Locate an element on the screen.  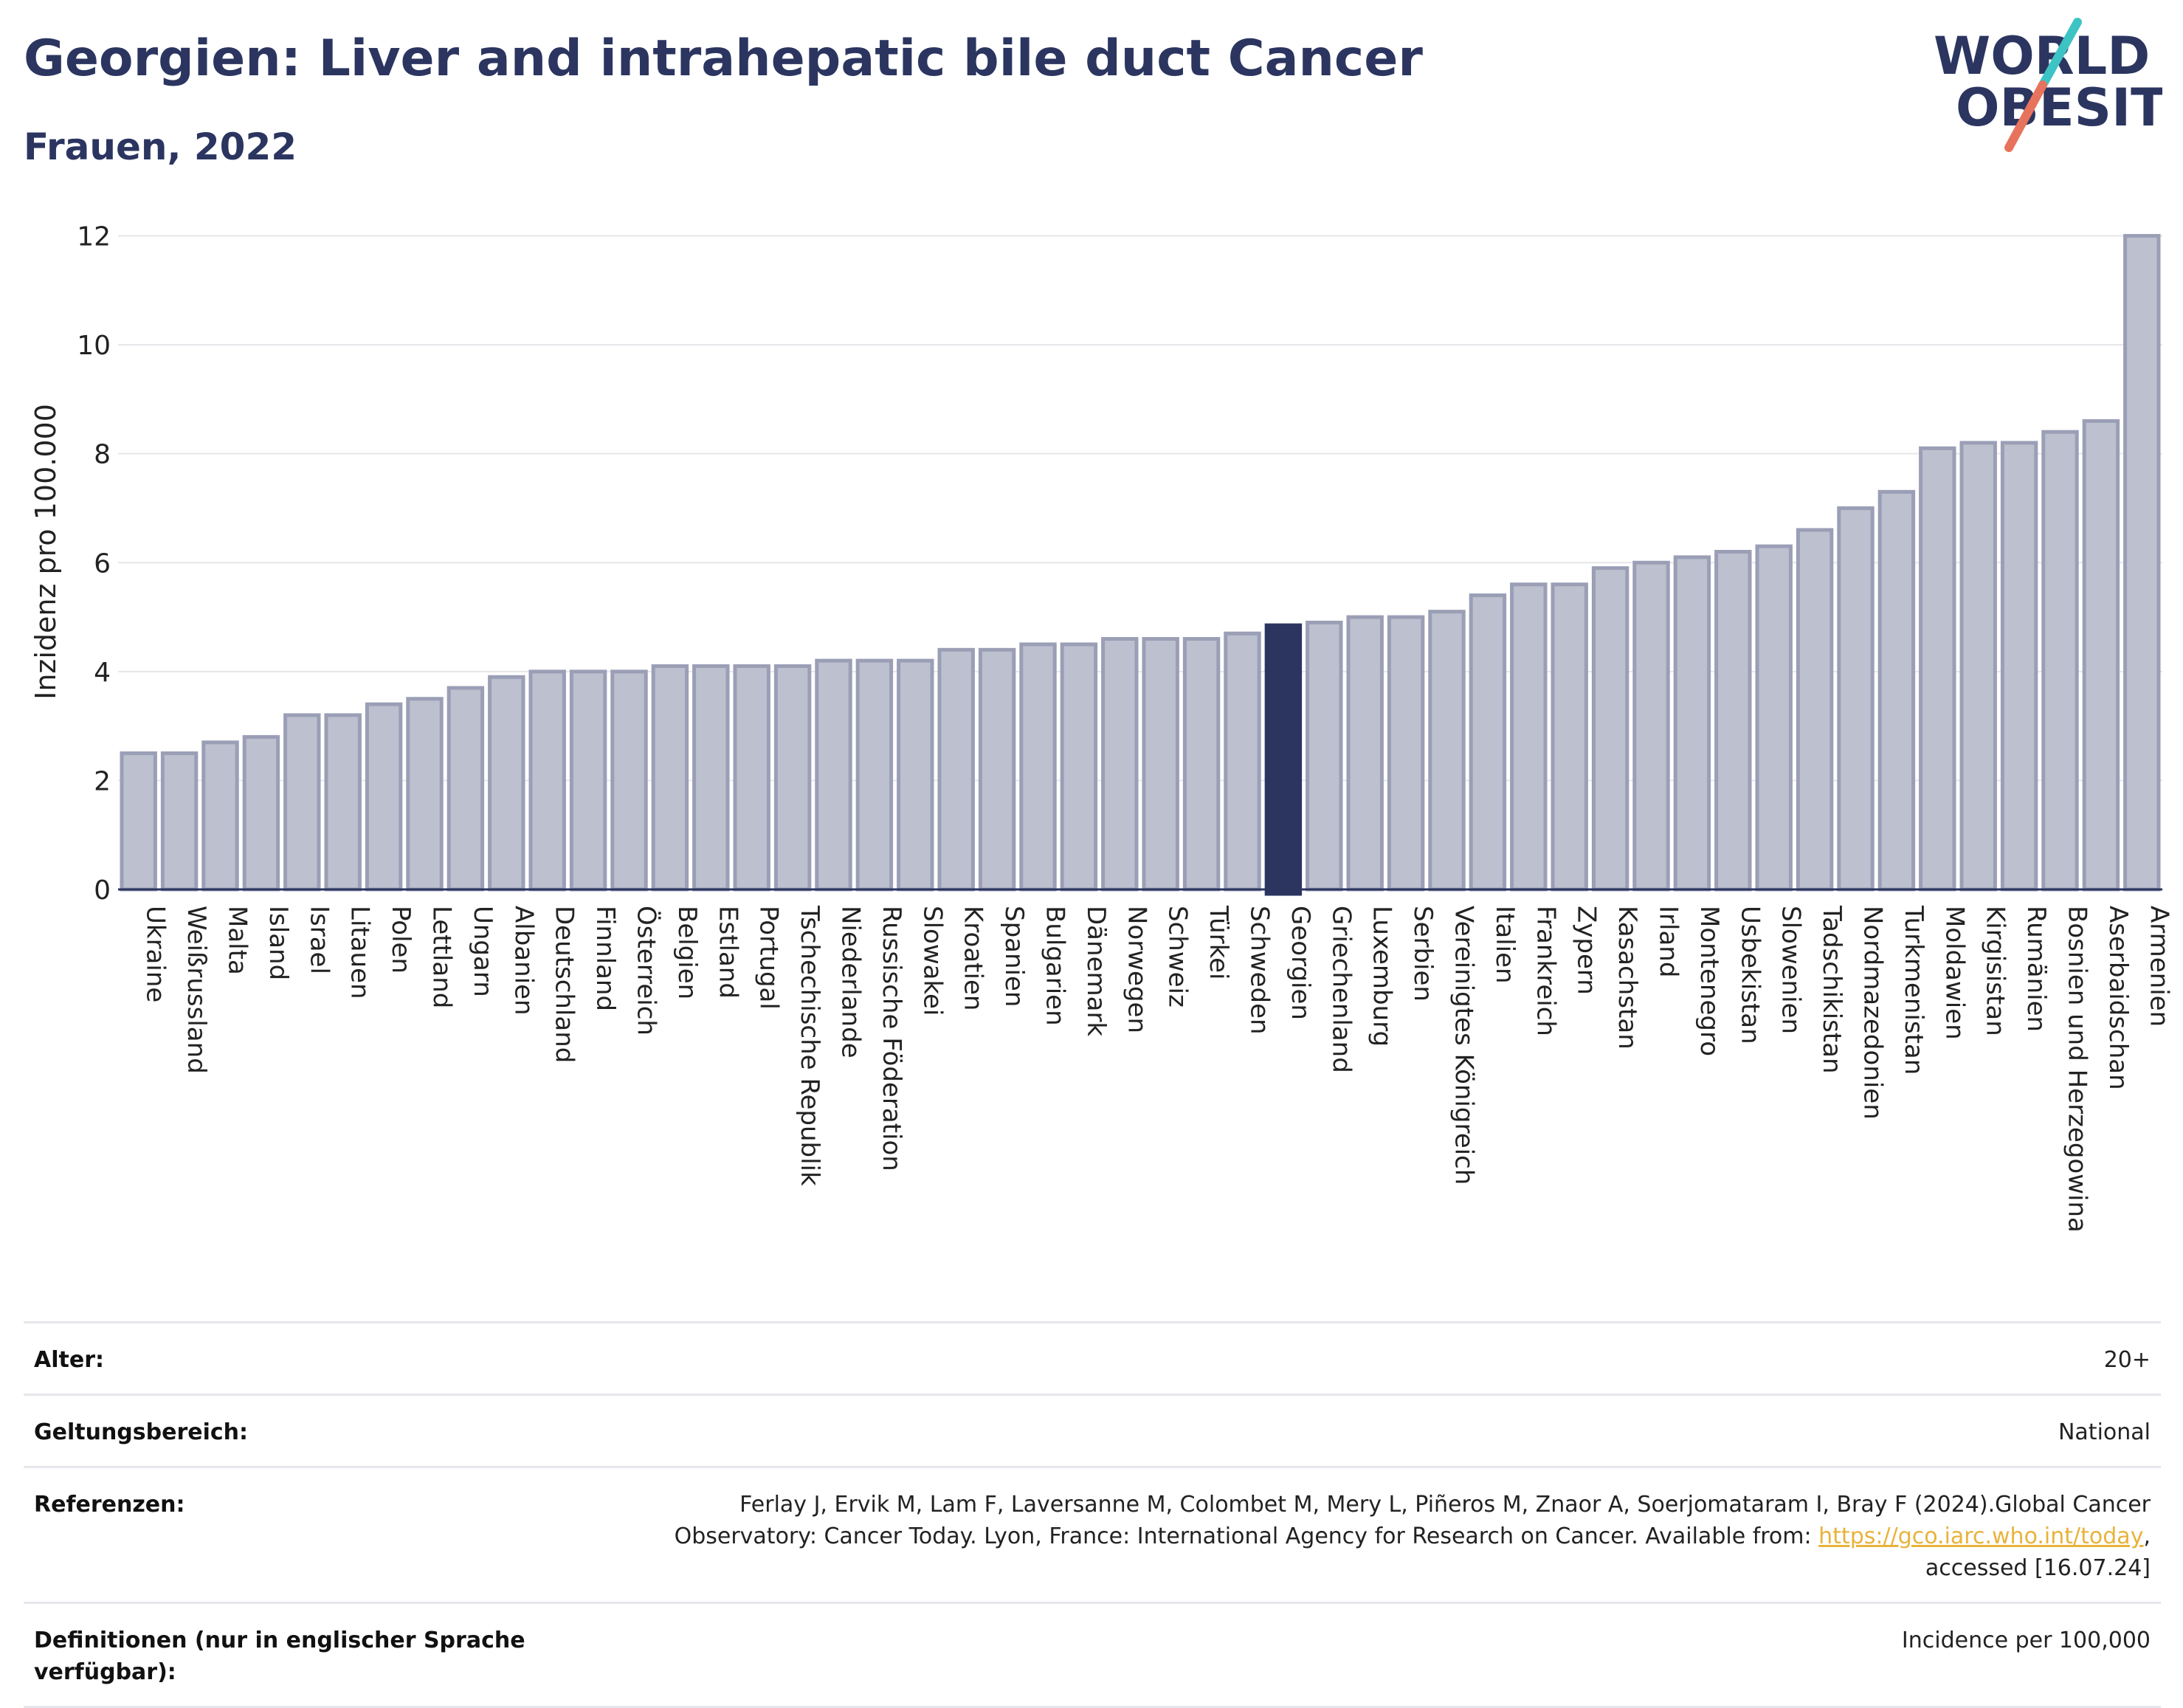
x-tick-label: Bulgarien is located at coordinates (1055, 966).